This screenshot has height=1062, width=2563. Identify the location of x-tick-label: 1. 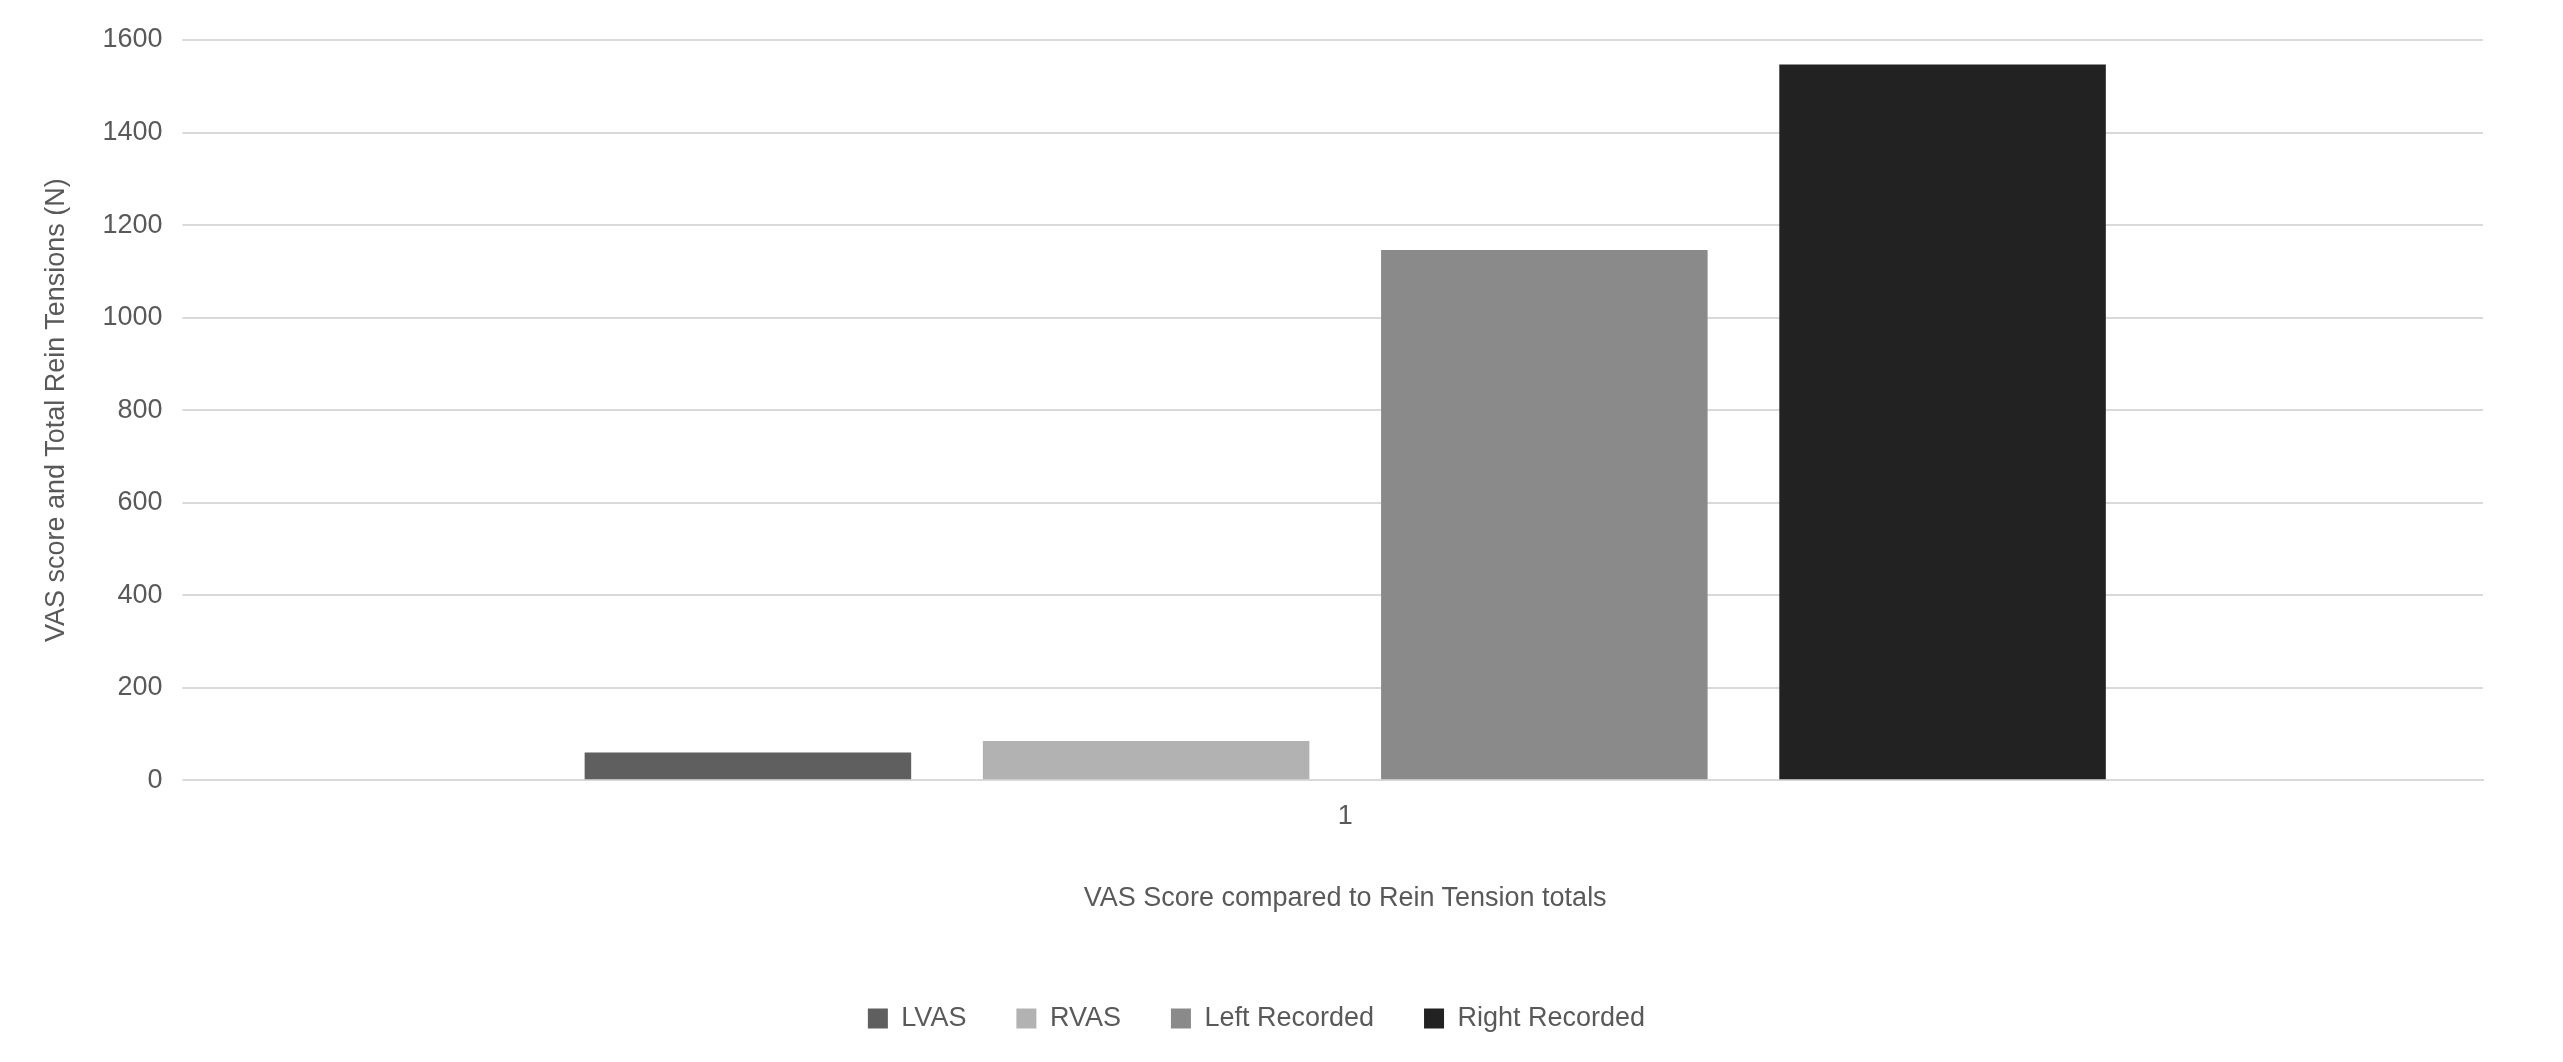
(1345, 814).